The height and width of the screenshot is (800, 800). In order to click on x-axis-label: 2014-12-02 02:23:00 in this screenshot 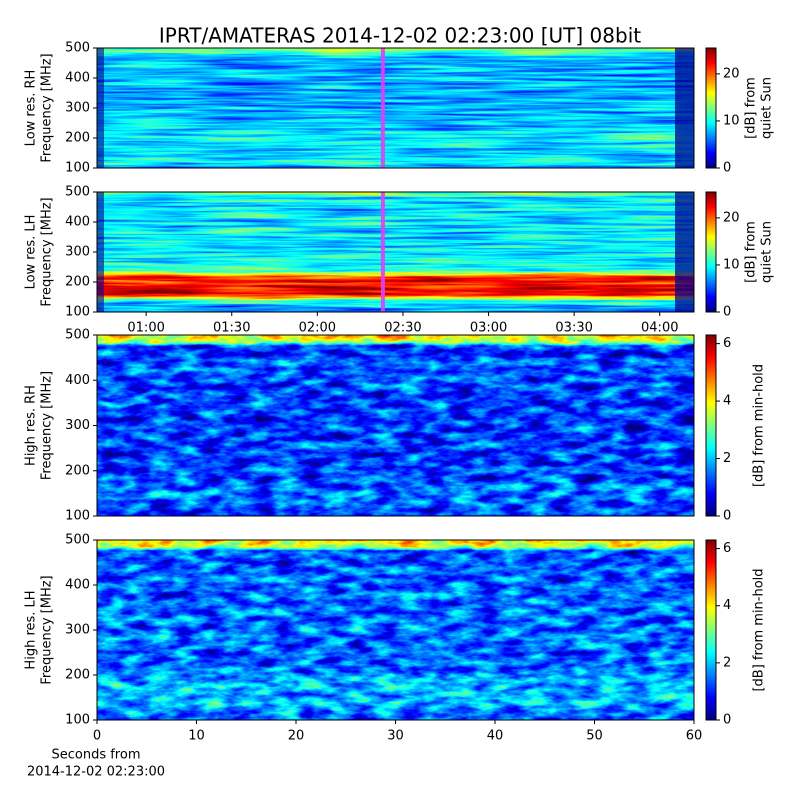, I will do `click(96, 772)`.